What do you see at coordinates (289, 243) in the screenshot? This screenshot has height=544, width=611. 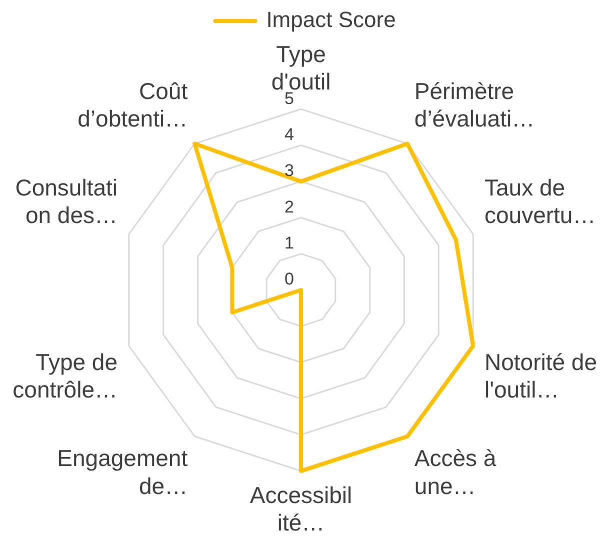 I see `y-tick-label: 1` at bounding box center [289, 243].